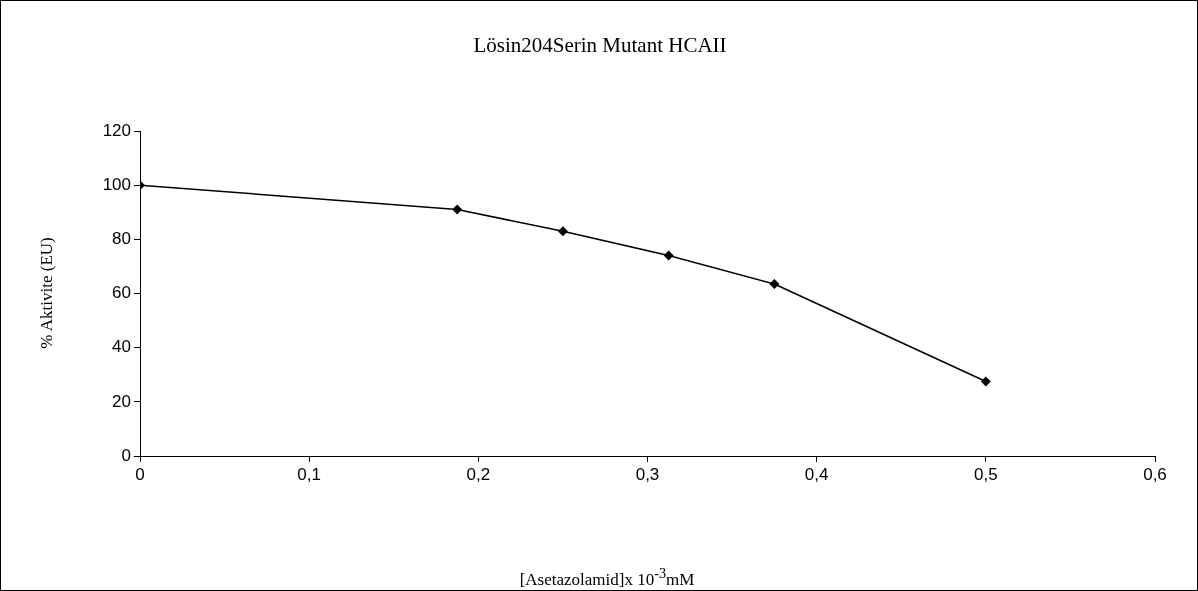  I want to click on x-axis-title: [Asetazolamid]x 10$^{-3}$mM, so click(607, 577).